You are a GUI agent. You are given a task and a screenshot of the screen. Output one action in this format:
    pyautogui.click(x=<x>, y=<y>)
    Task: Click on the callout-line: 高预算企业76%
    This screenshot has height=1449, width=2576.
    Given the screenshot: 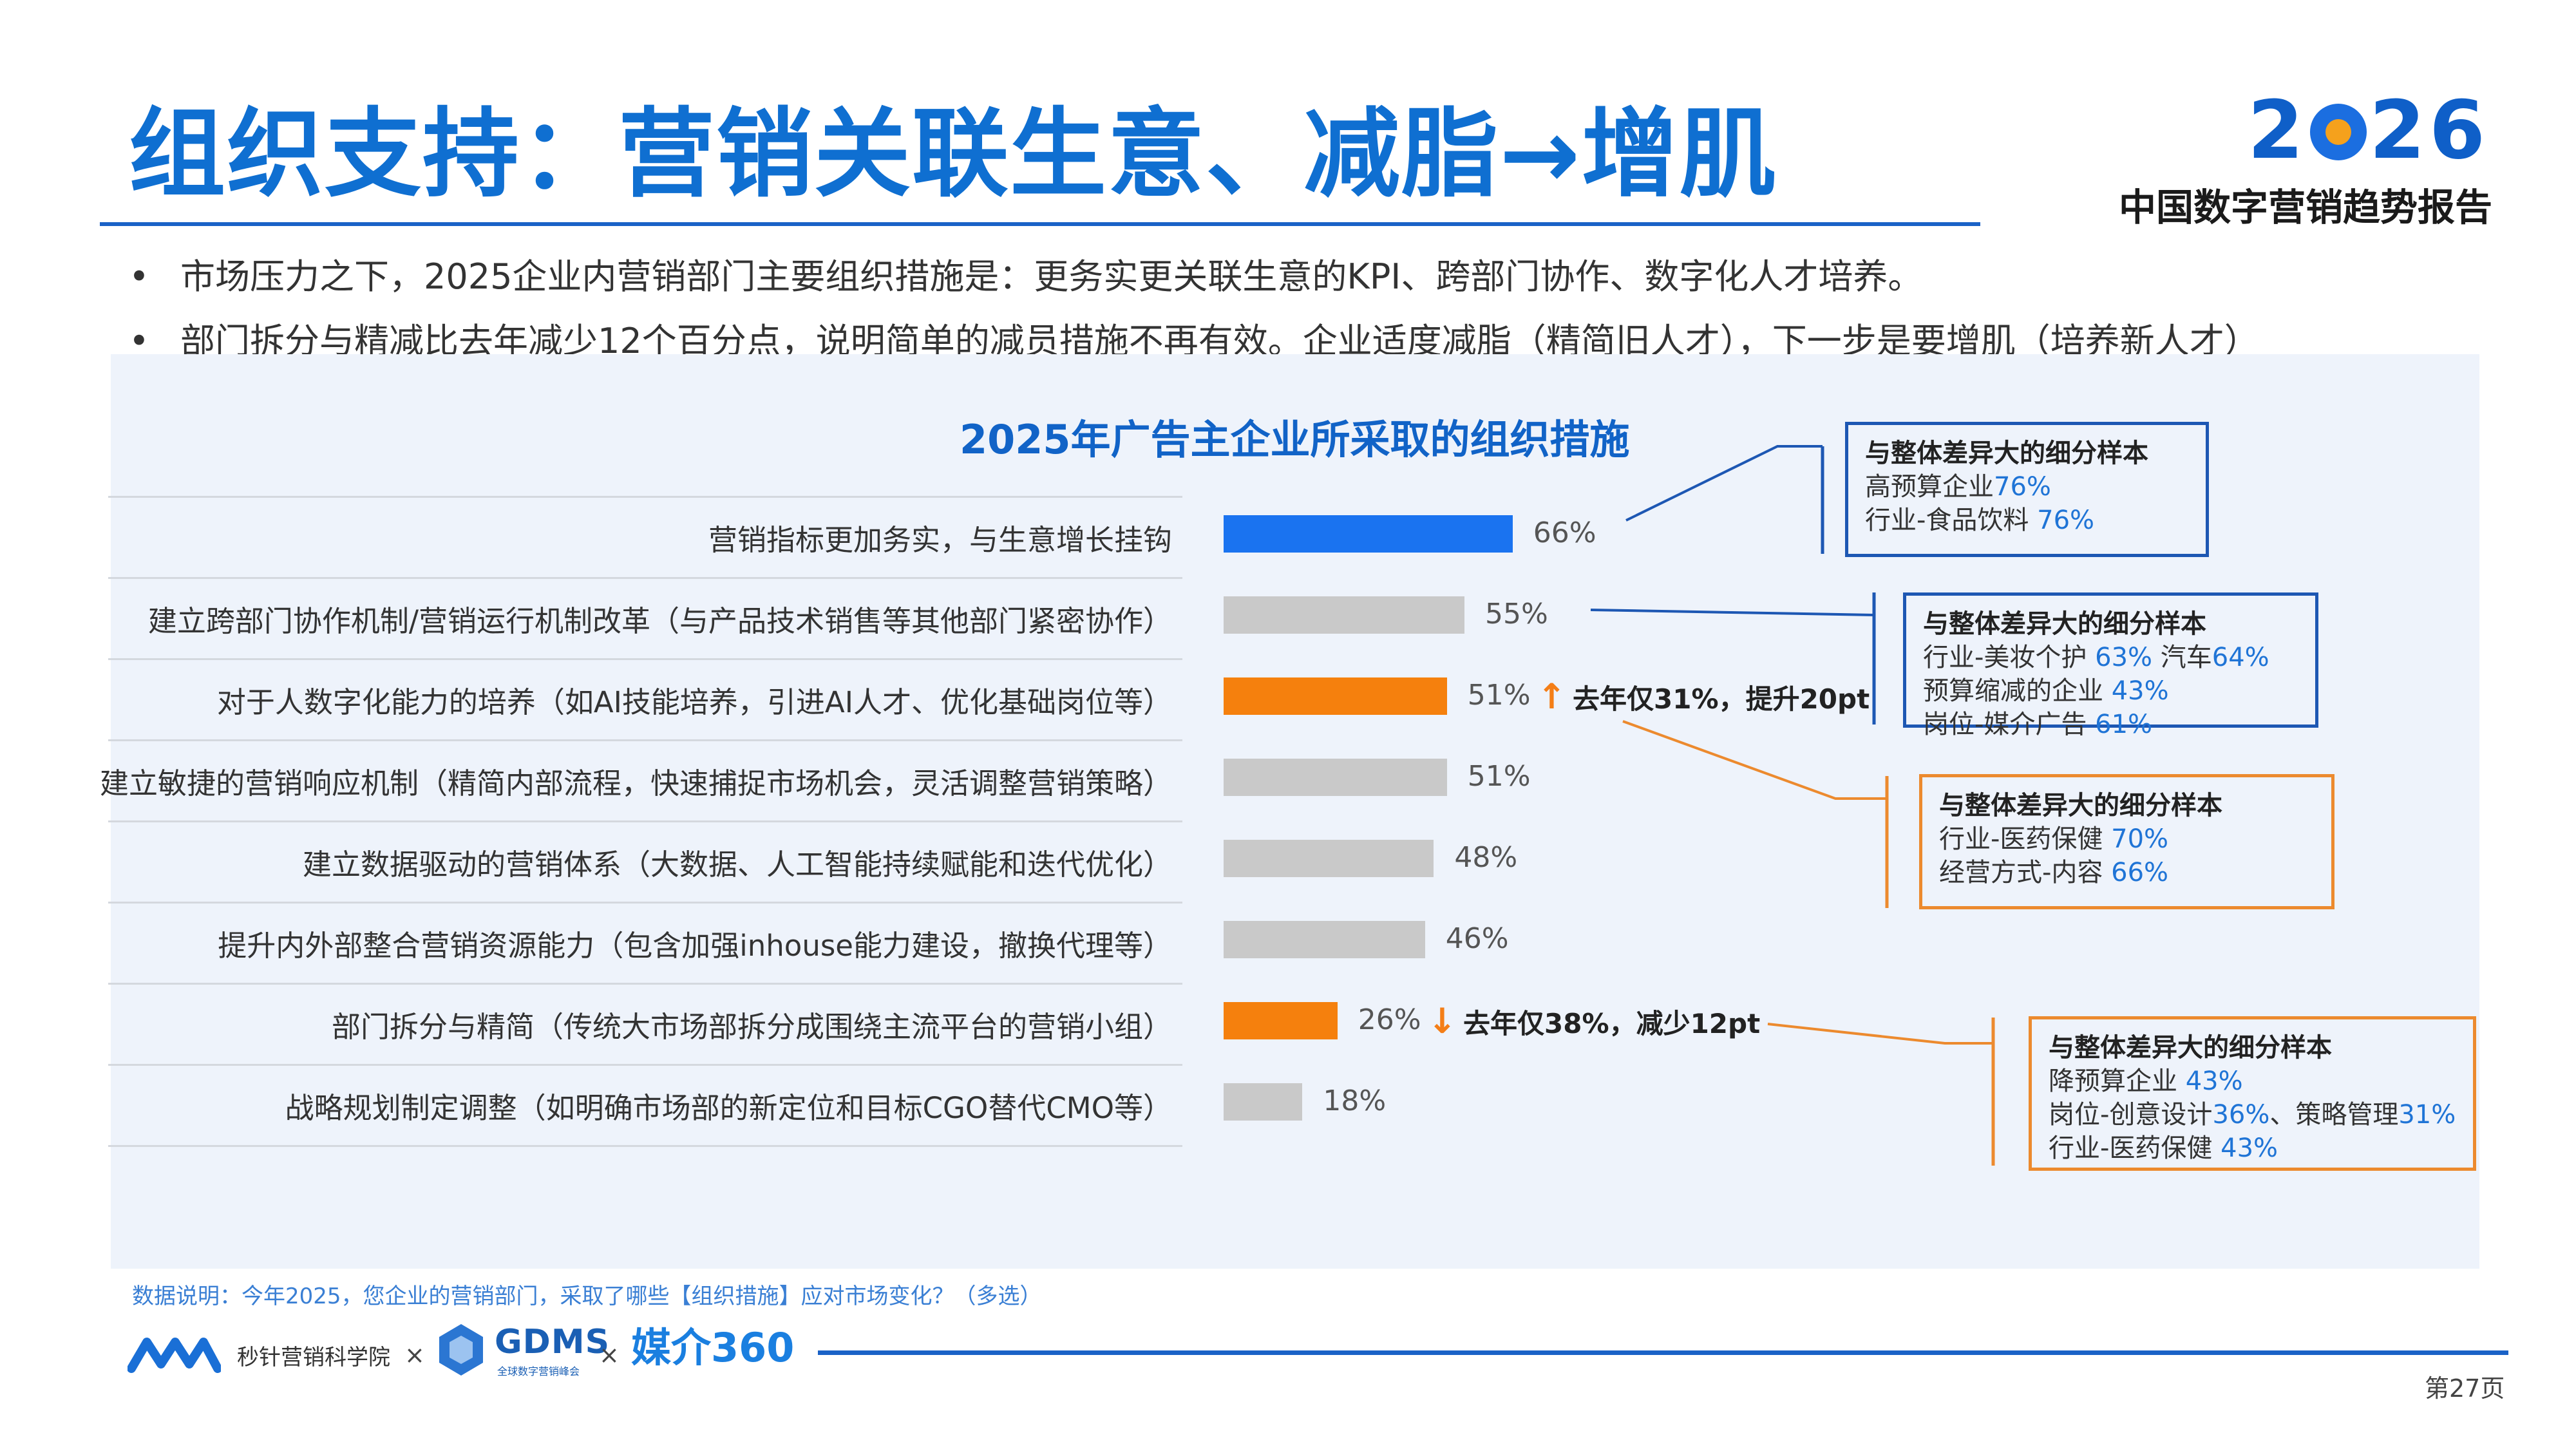 What is the action you would take?
    pyautogui.click(x=2027, y=487)
    